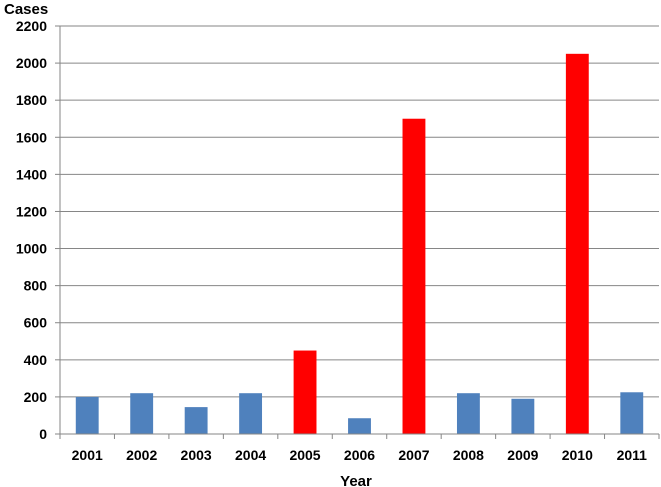 This screenshot has width=661, height=487. Describe the element at coordinates (31, 211) in the screenshot. I see `y-tick-label: 1200` at that location.